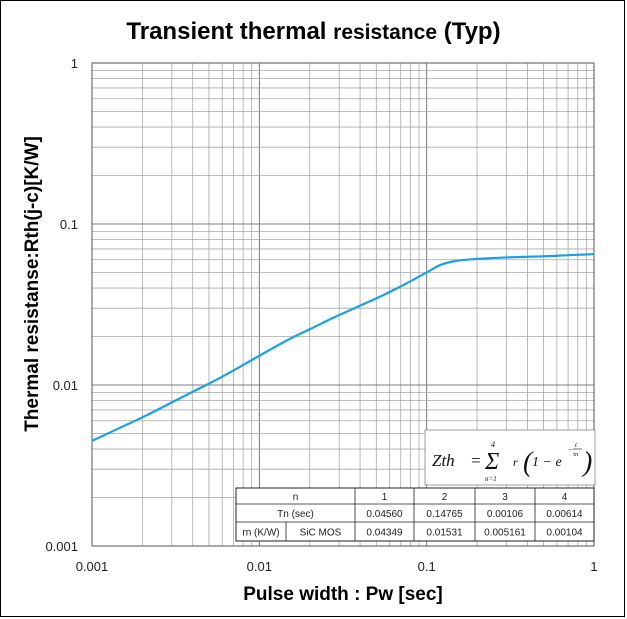 The width and height of the screenshot is (627, 619). I want to click on formula-bracket-left: (, so click(528, 462).